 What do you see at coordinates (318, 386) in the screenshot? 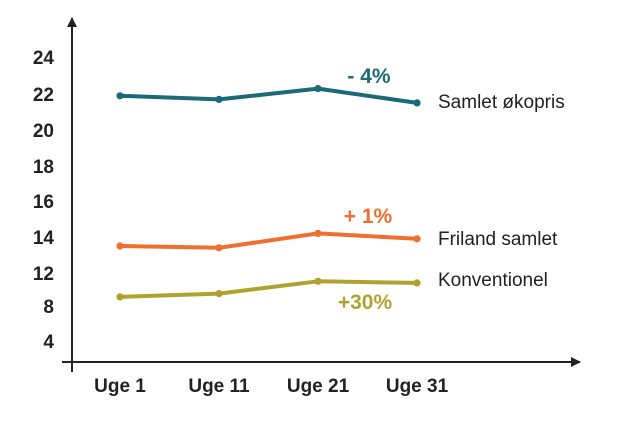
I see `x-tick-label: Uge 21` at bounding box center [318, 386].